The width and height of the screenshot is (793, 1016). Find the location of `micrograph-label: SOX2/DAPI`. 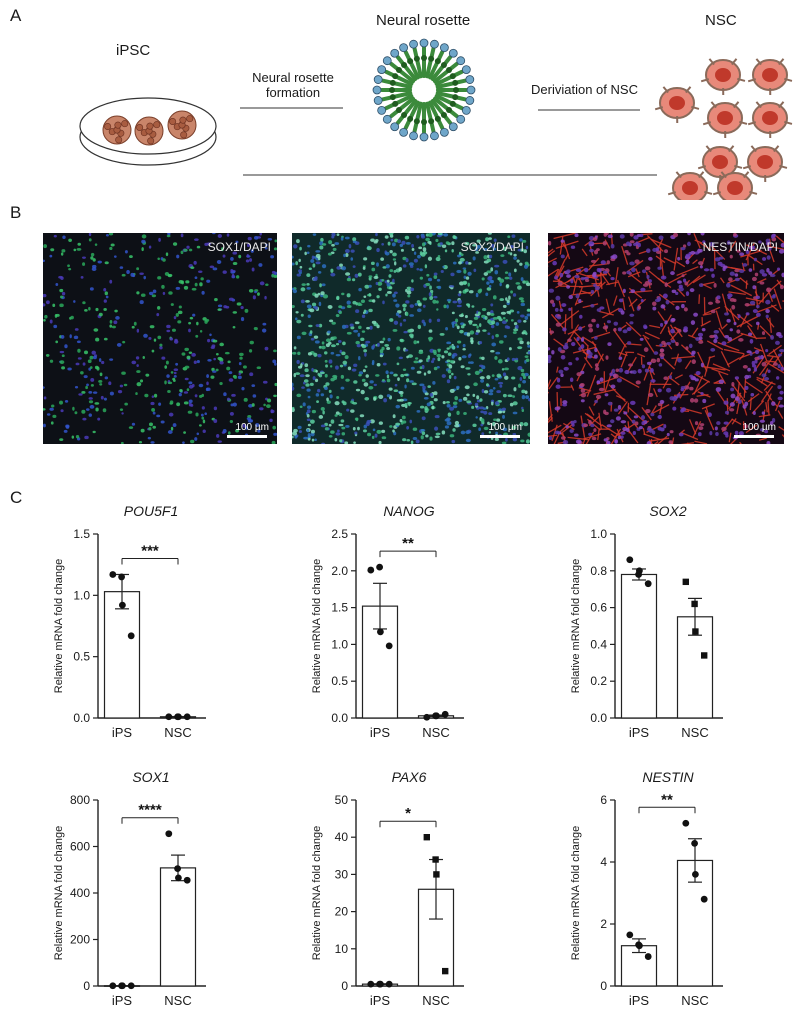

micrograph-label: SOX2/DAPI is located at coordinates (492, 247).